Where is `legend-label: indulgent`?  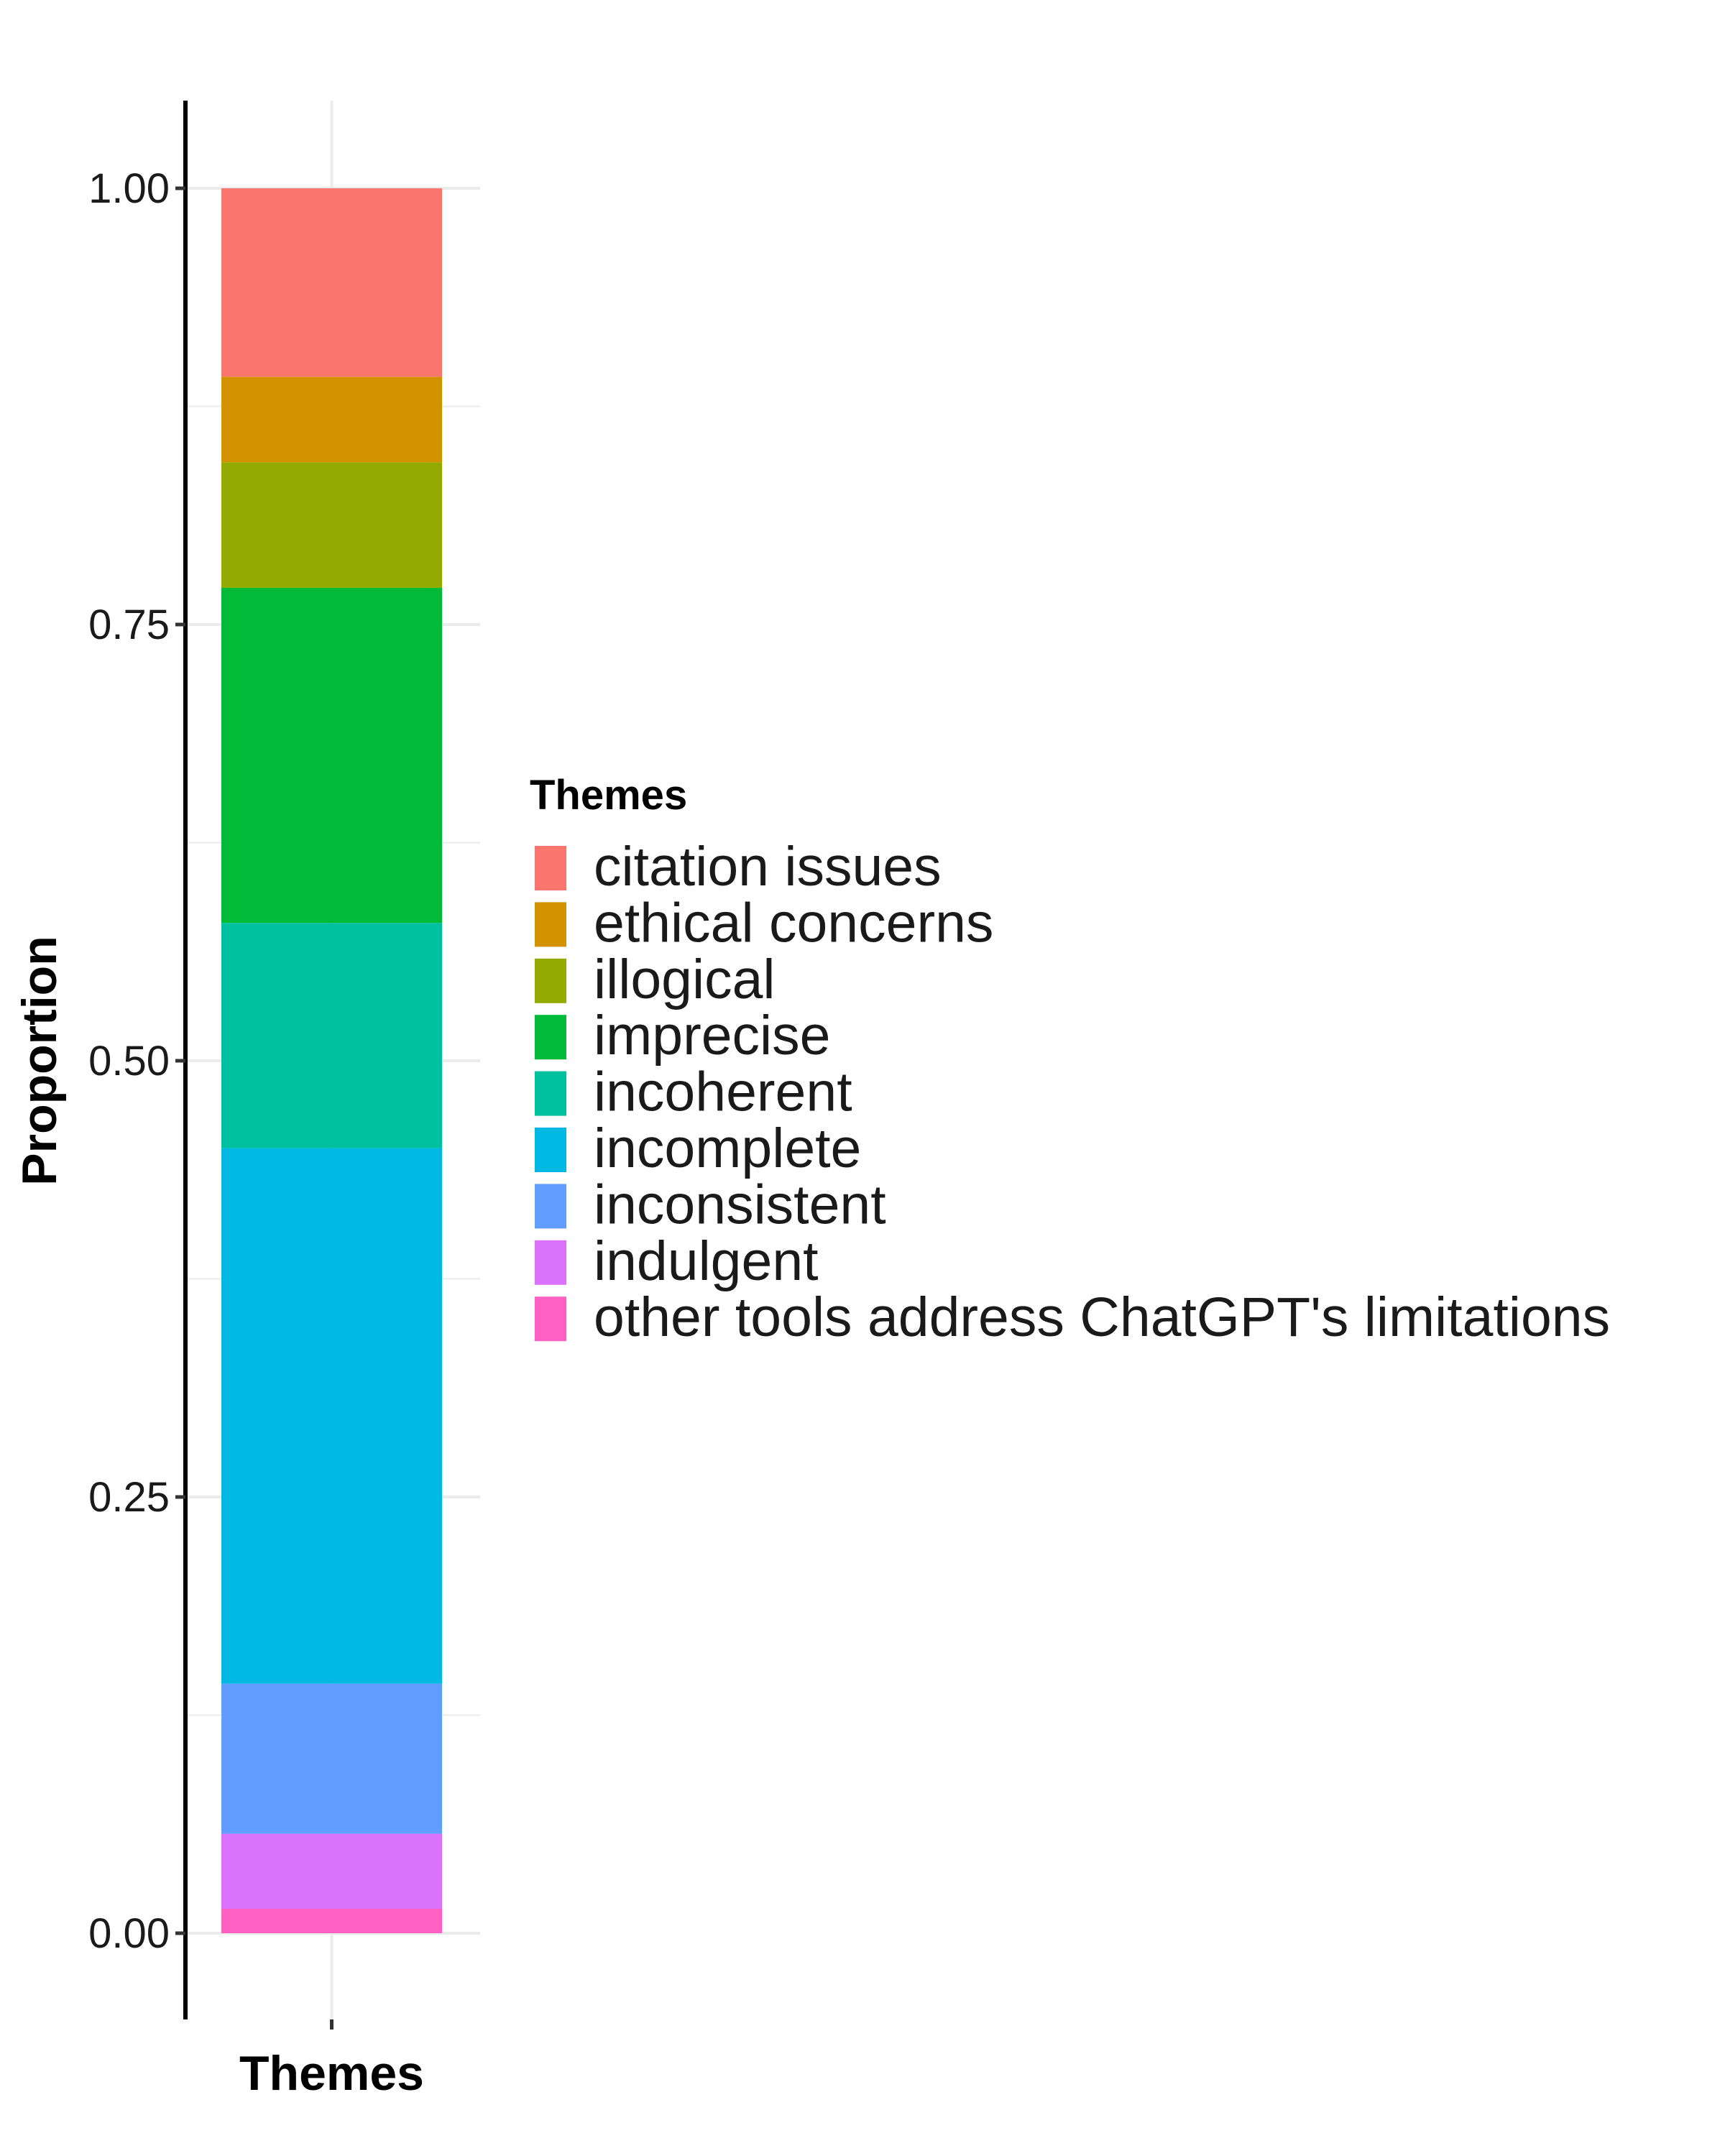 legend-label: indulgent is located at coordinates (706, 1261).